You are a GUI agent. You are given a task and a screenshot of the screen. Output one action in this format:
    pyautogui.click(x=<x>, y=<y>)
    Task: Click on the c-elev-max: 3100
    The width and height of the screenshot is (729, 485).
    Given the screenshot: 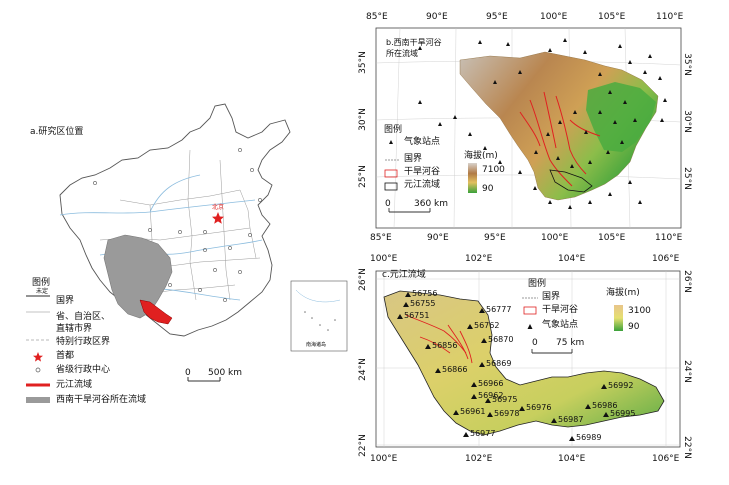 What is the action you would take?
    pyautogui.click(x=639, y=311)
    